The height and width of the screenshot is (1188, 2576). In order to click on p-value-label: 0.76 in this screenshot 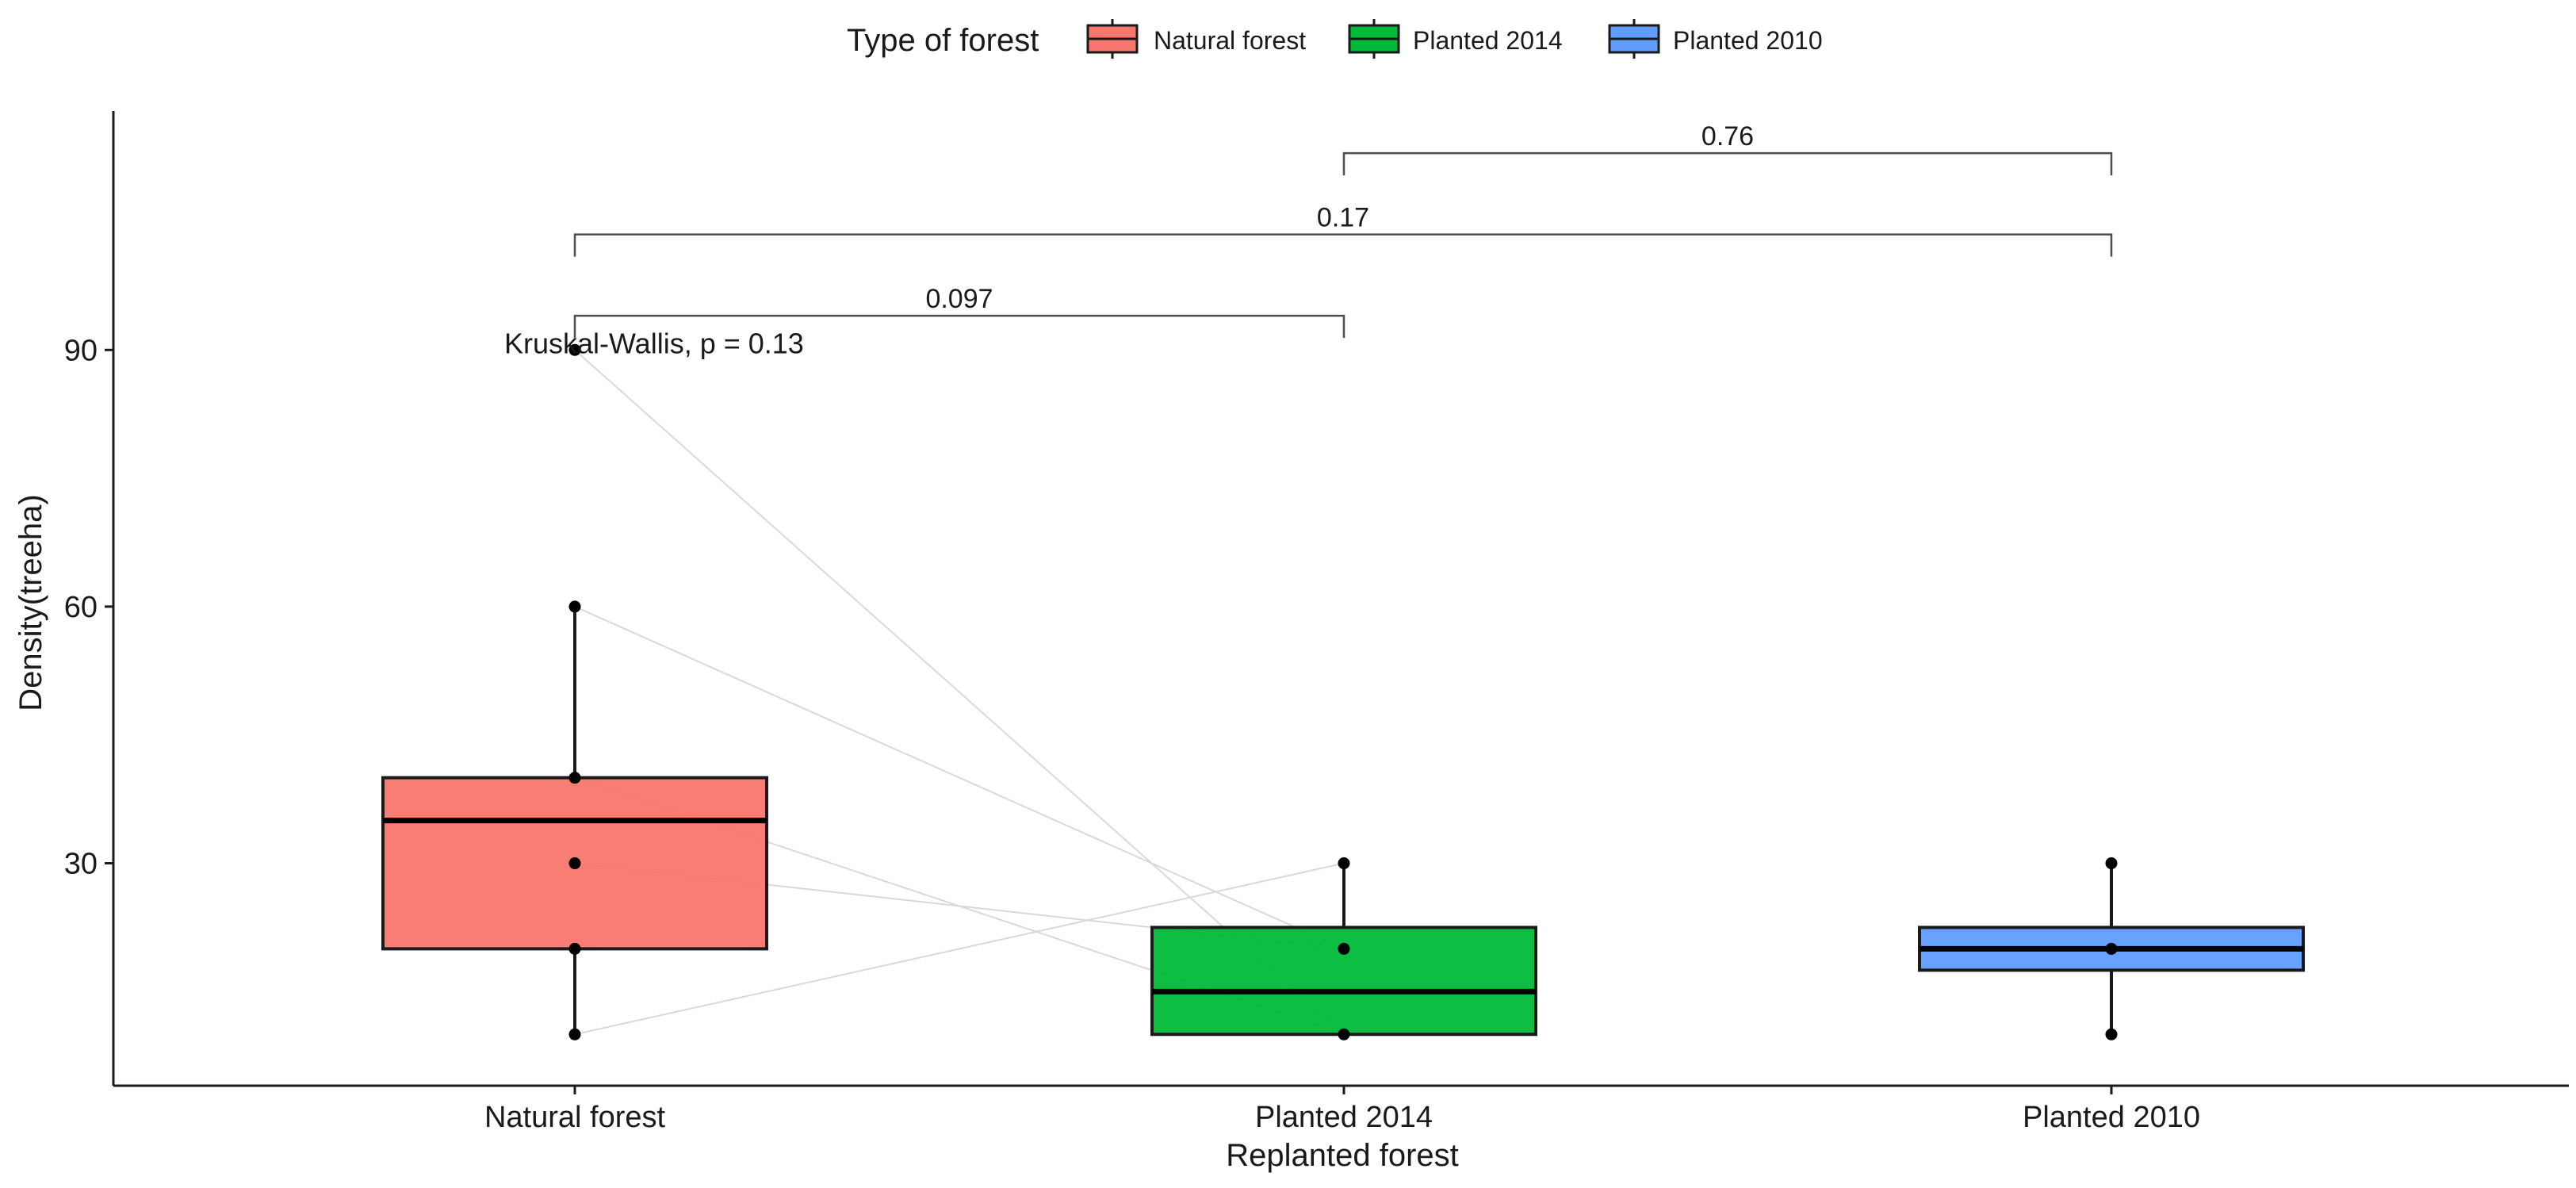, I will do `click(1727, 136)`.